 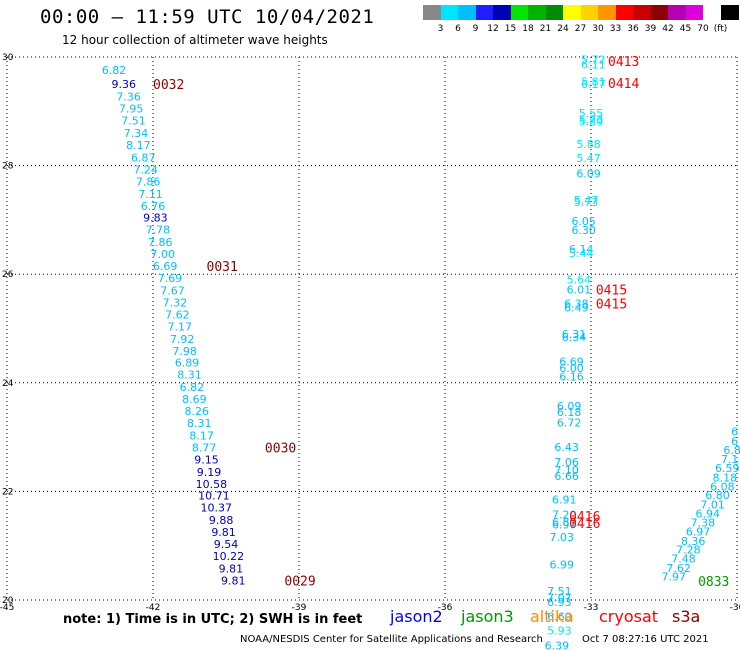 I want to click on wave-height-value: 5.81, so click(x=593, y=81).